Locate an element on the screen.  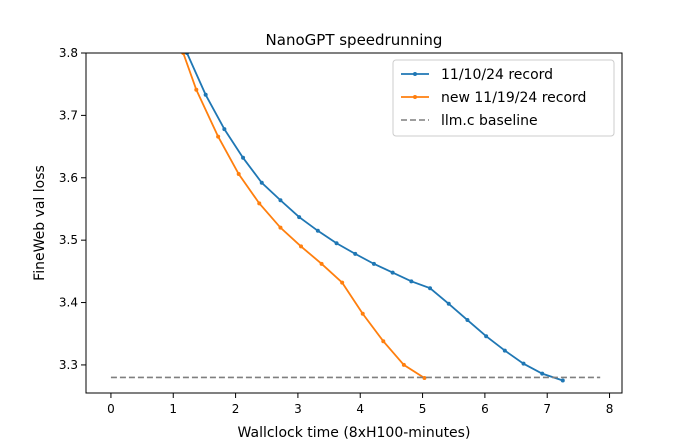
x-tick-label: 6 is located at coordinates (485, 409).